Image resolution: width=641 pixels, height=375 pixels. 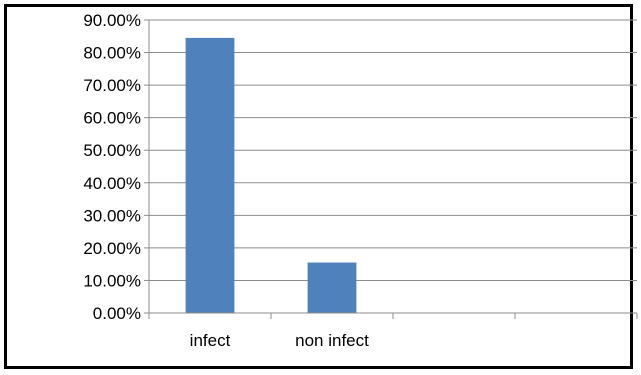 I want to click on x-category-label: non infect, so click(x=332, y=340).